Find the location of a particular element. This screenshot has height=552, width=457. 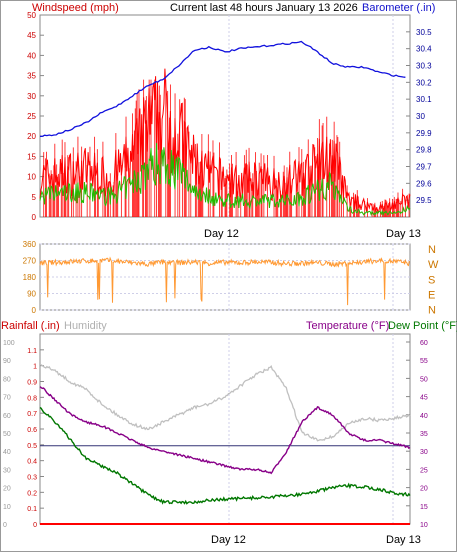

humidity-tick-label: 70 is located at coordinates (7, 398).